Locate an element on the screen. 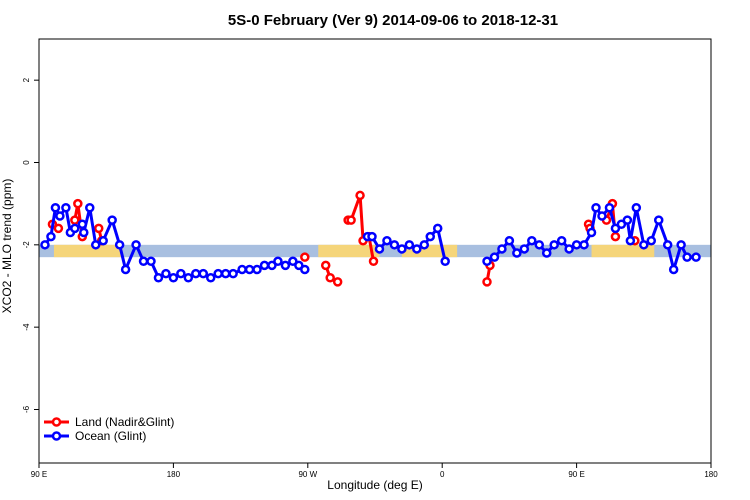  x-axis: 90 E 180 90 W 0 90 E 180 is located at coordinates (374, 471).